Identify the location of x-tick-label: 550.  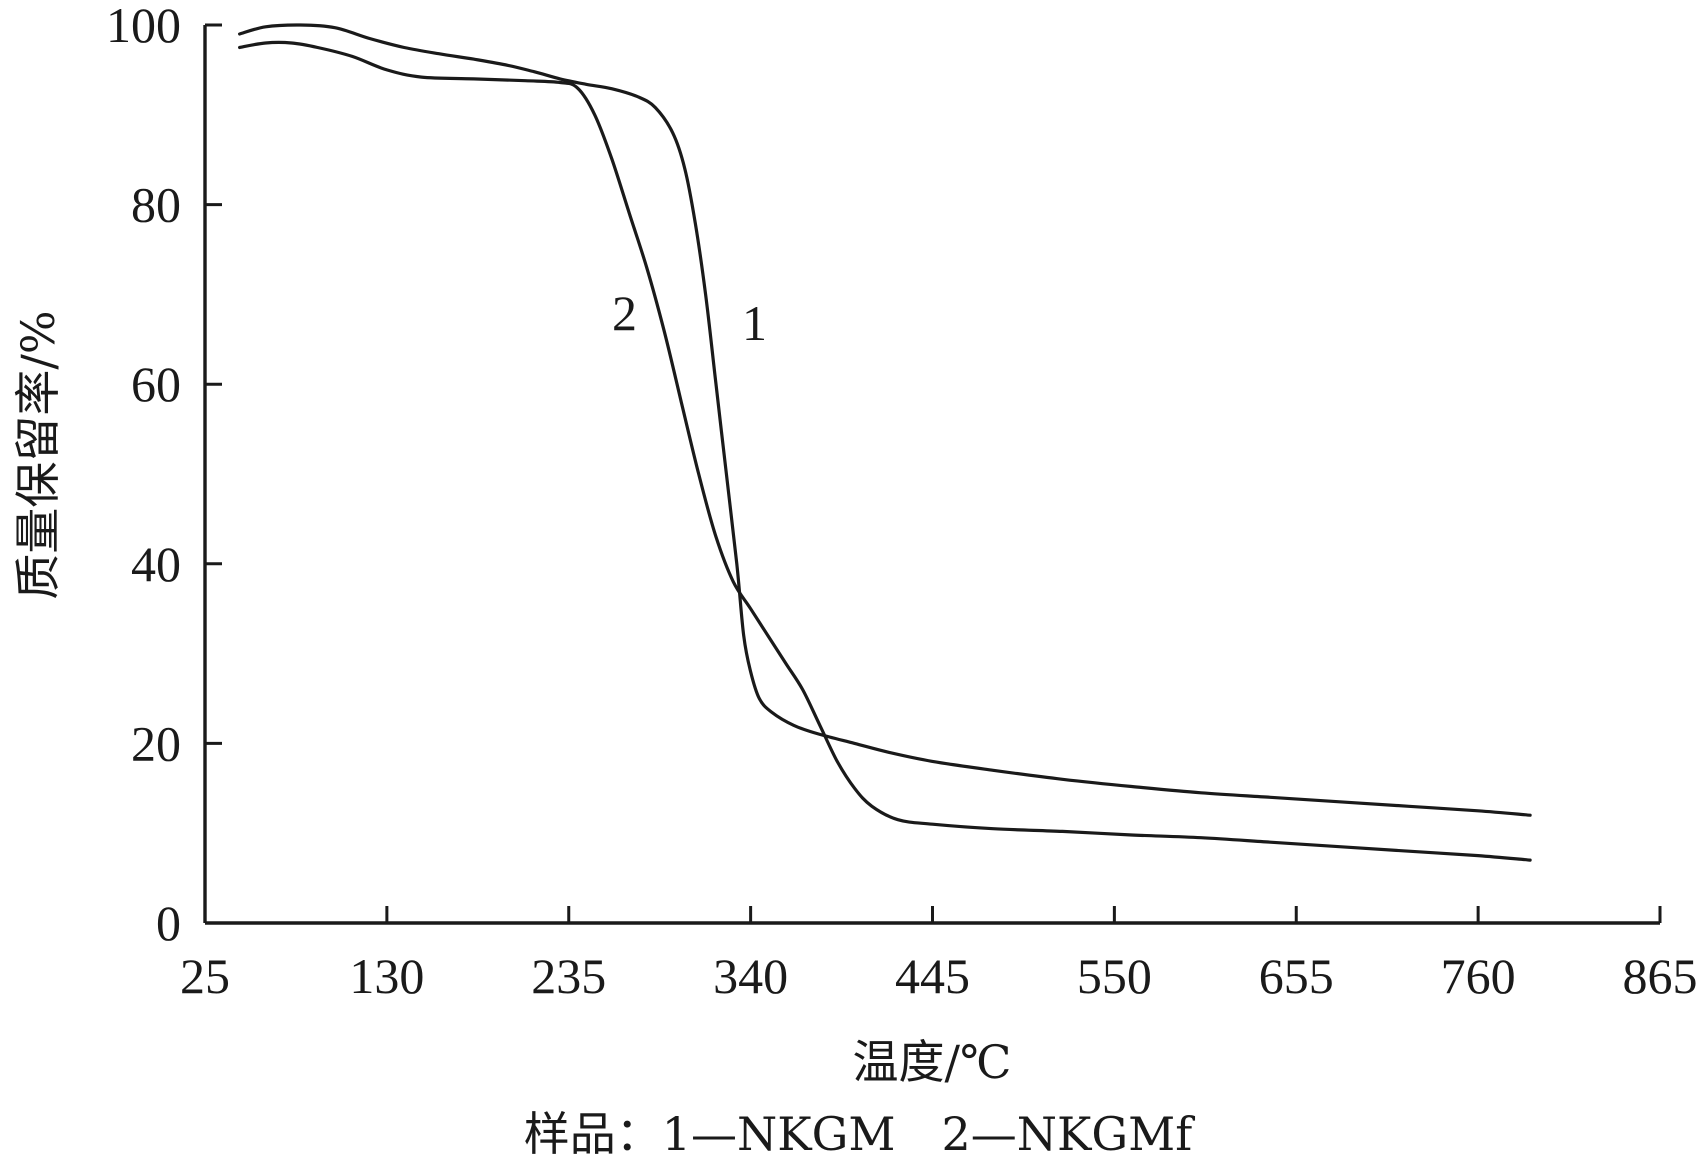
(1114, 976).